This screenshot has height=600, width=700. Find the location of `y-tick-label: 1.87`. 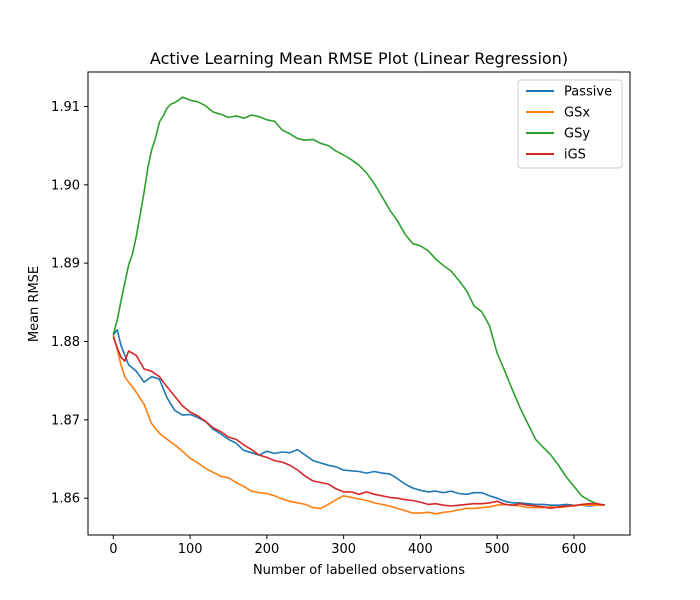

y-tick-label: 1.87 is located at coordinates (65, 420).